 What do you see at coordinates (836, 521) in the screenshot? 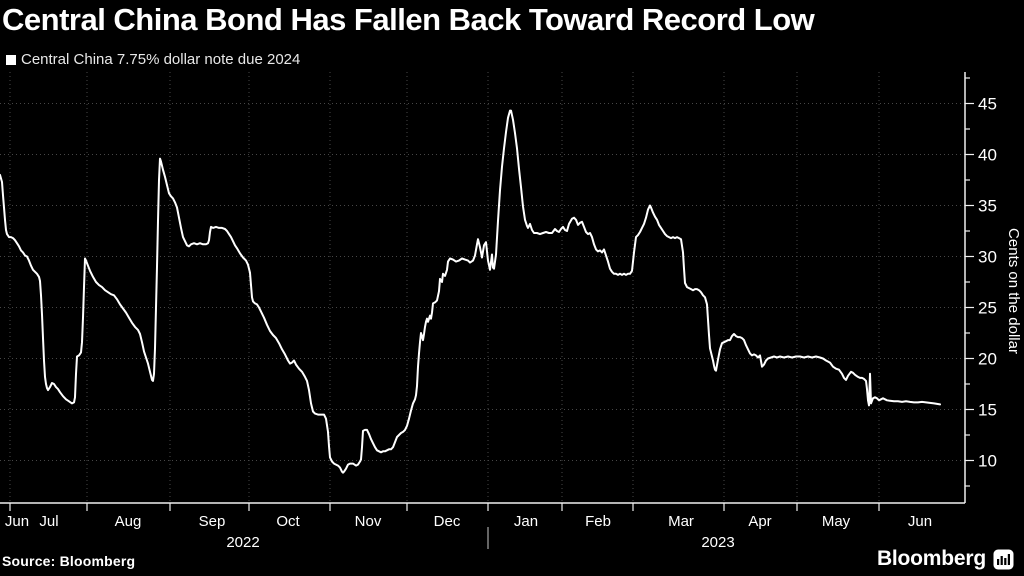
I see `x-month-label: May` at bounding box center [836, 521].